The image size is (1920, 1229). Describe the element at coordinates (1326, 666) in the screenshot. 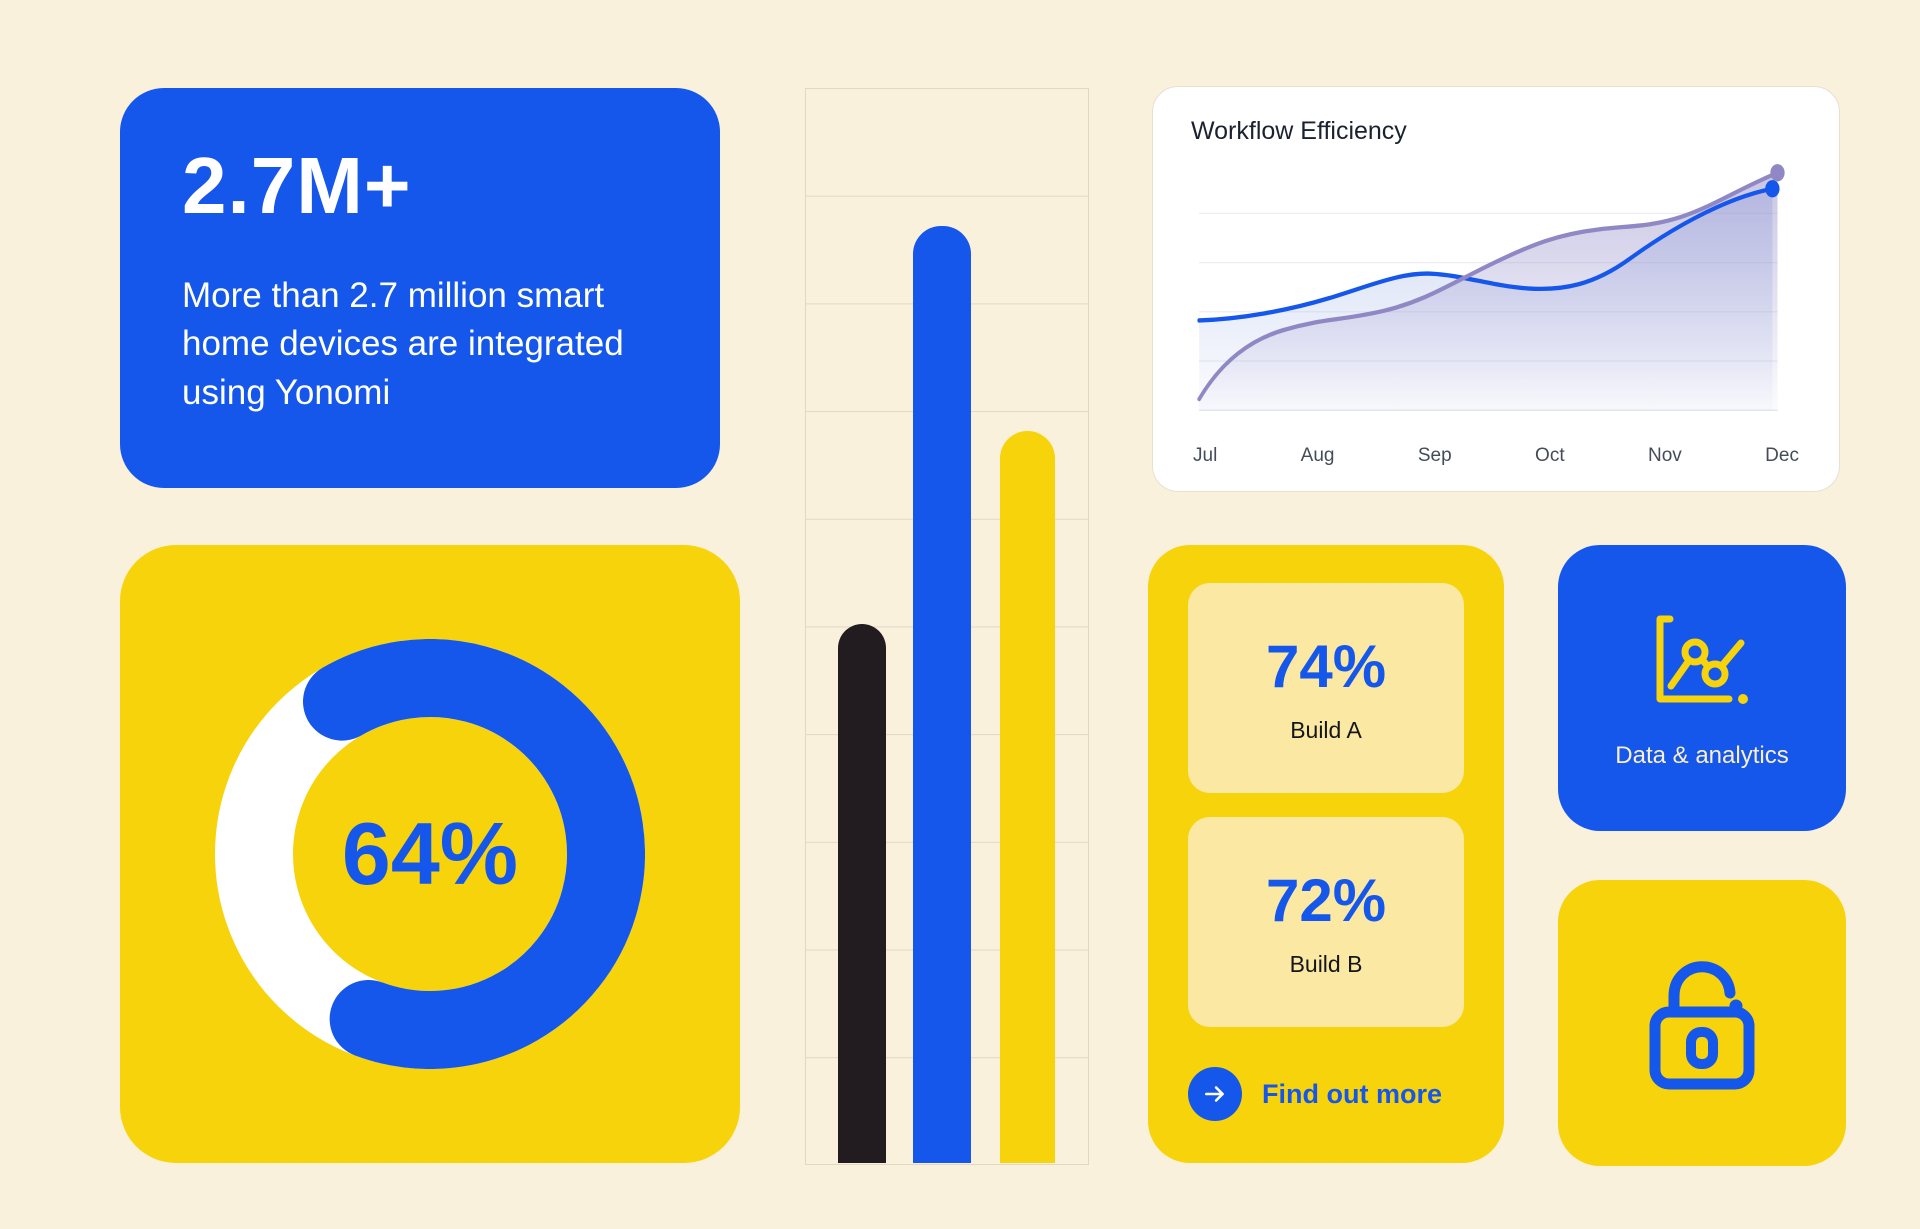

I see `build-a-value: 74%` at that location.